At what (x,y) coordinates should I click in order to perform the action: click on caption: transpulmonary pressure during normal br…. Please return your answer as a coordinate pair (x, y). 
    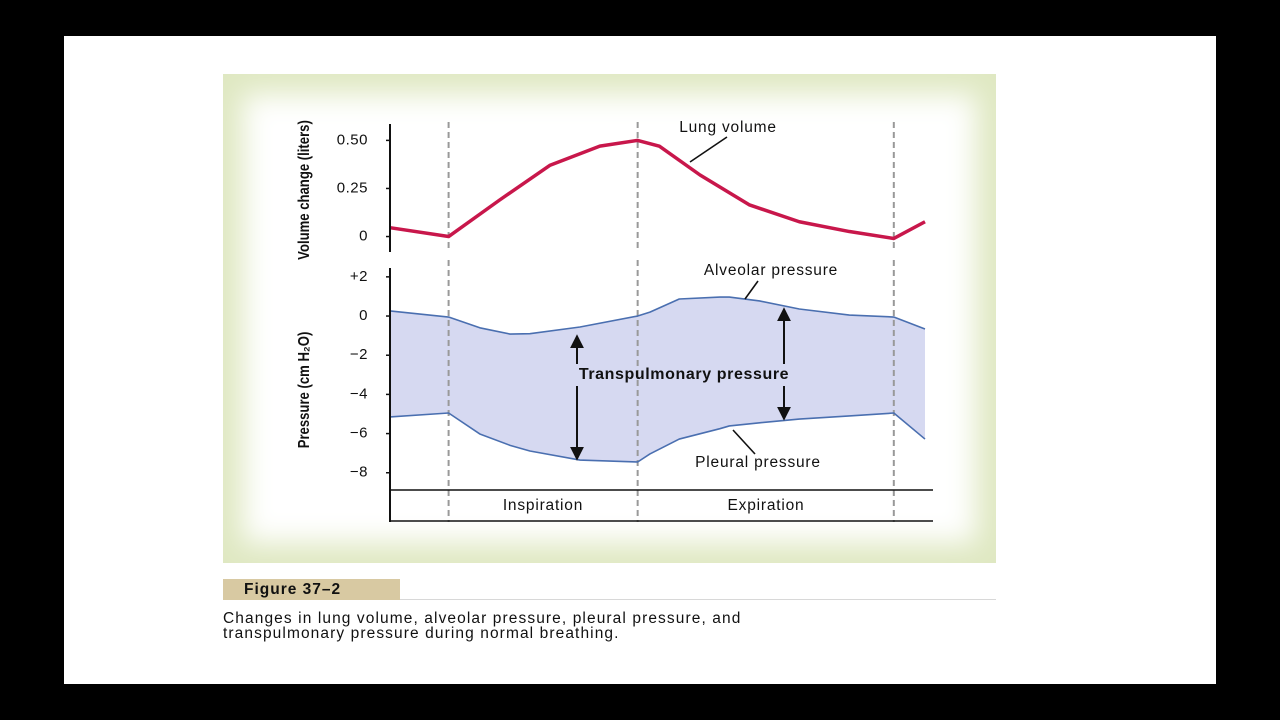
    Looking at the image, I should click on (421, 633).